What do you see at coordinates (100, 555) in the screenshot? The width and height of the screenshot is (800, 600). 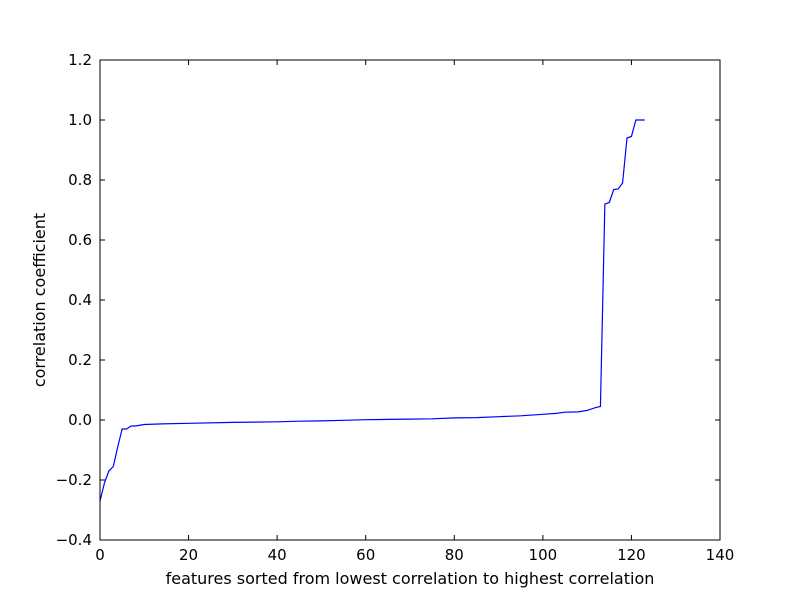 I see `x-tick-label: 0` at bounding box center [100, 555].